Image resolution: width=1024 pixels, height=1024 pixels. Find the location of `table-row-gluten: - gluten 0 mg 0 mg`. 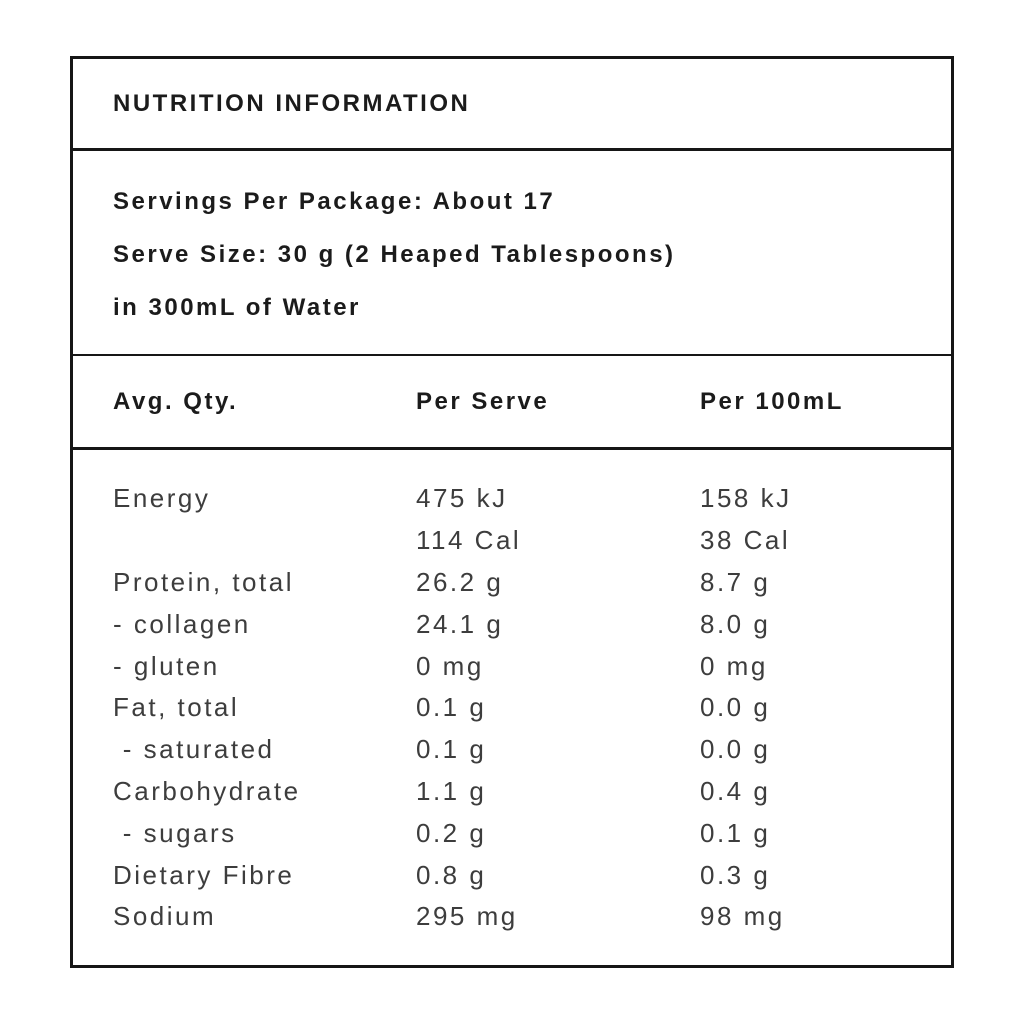

table-row-gluten: - gluten 0 mg 0 mg is located at coordinates (522, 666).